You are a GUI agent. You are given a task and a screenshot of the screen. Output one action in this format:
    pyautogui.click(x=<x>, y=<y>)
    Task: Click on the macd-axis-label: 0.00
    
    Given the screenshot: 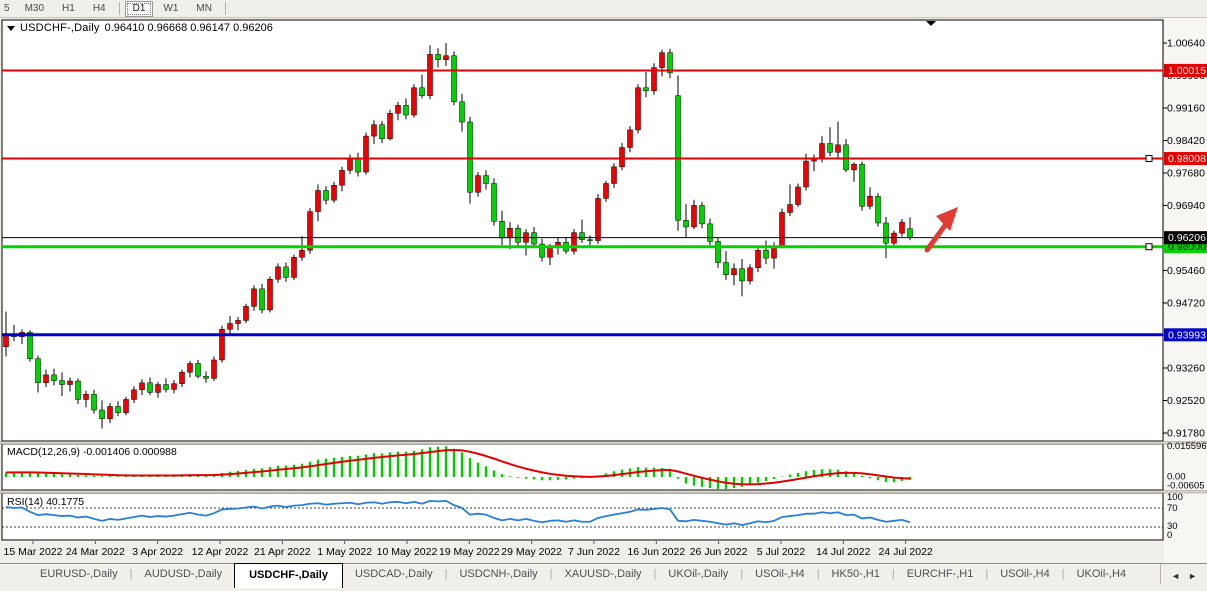 What is the action you would take?
    pyautogui.click(x=1176, y=477)
    